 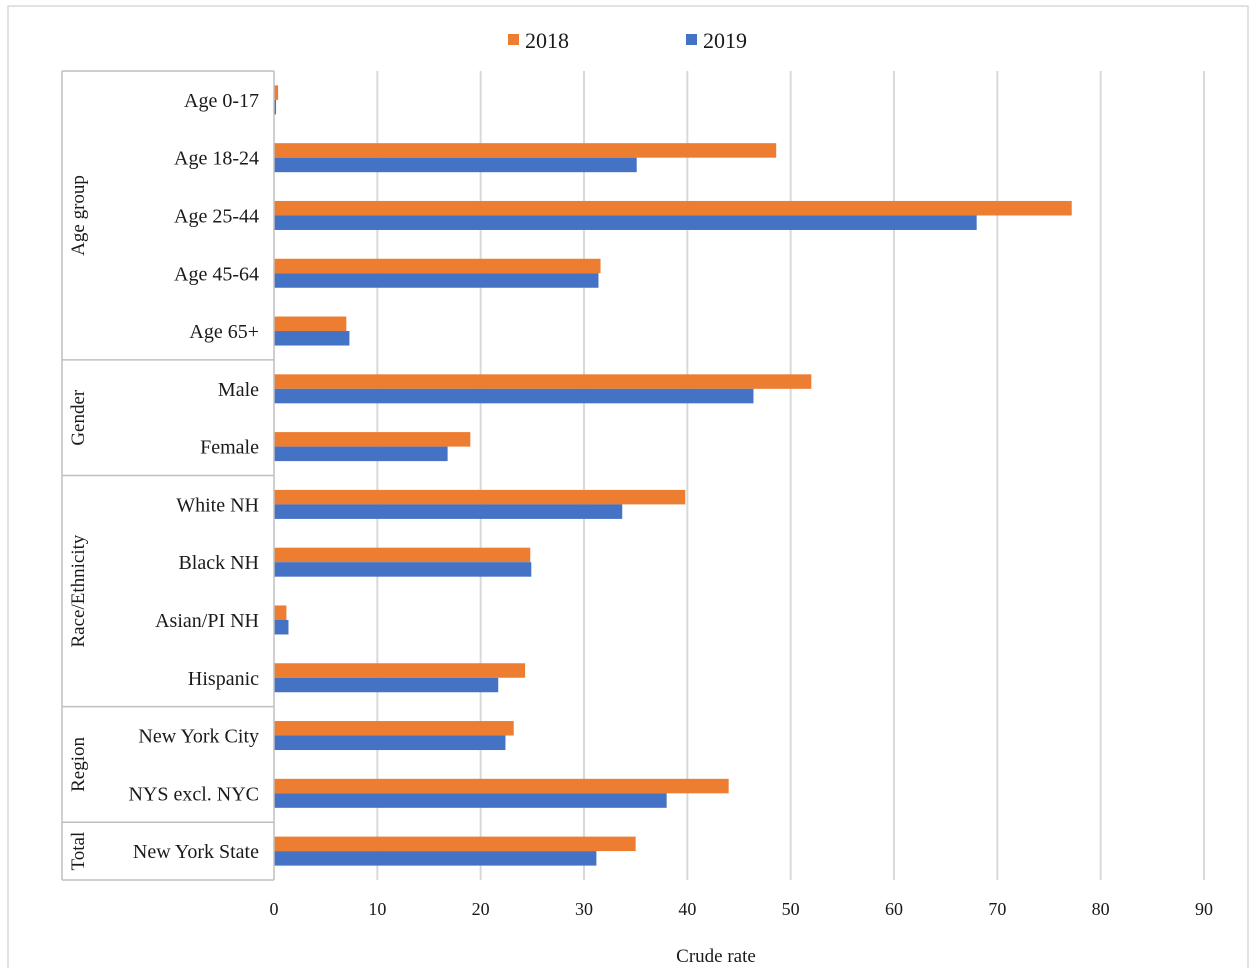 I want to click on group-label: Race/Ethnicity, so click(x=78, y=590).